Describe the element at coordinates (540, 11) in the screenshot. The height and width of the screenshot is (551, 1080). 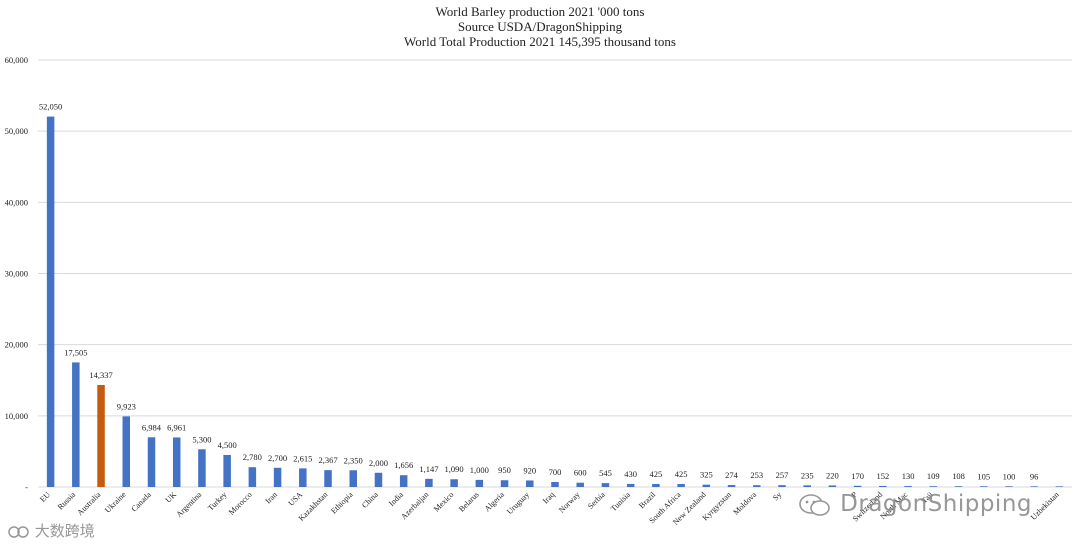
I see `chart-title: World Barley production 2021 '000 tons` at that location.